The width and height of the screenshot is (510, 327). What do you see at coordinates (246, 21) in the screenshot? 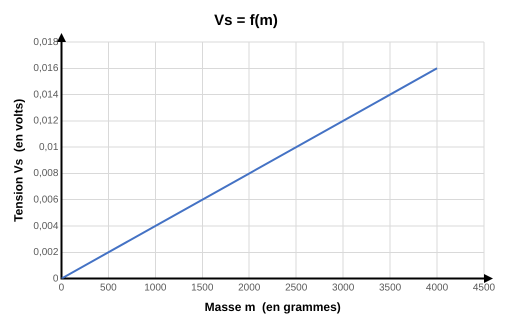
I see `chart-title: Vs = f(m)` at bounding box center [246, 21].